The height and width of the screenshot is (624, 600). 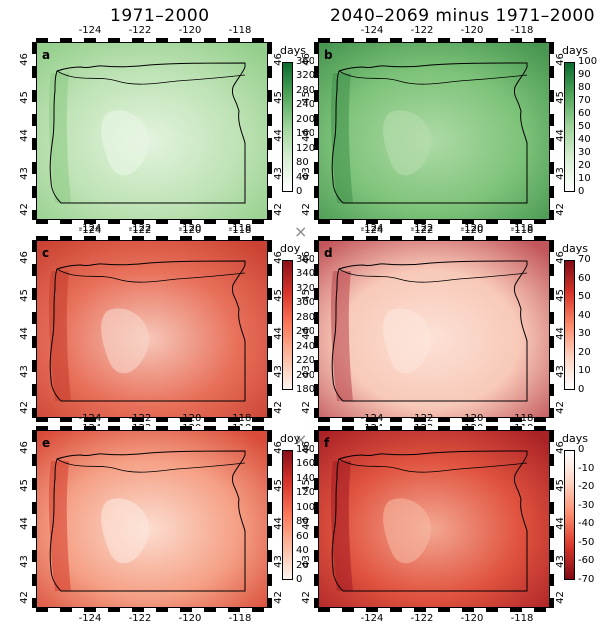 What do you see at coordinates (306, 259) in the screenshot?
I see `colorbar-tick-label: 360` at bounding box center [306, 259].